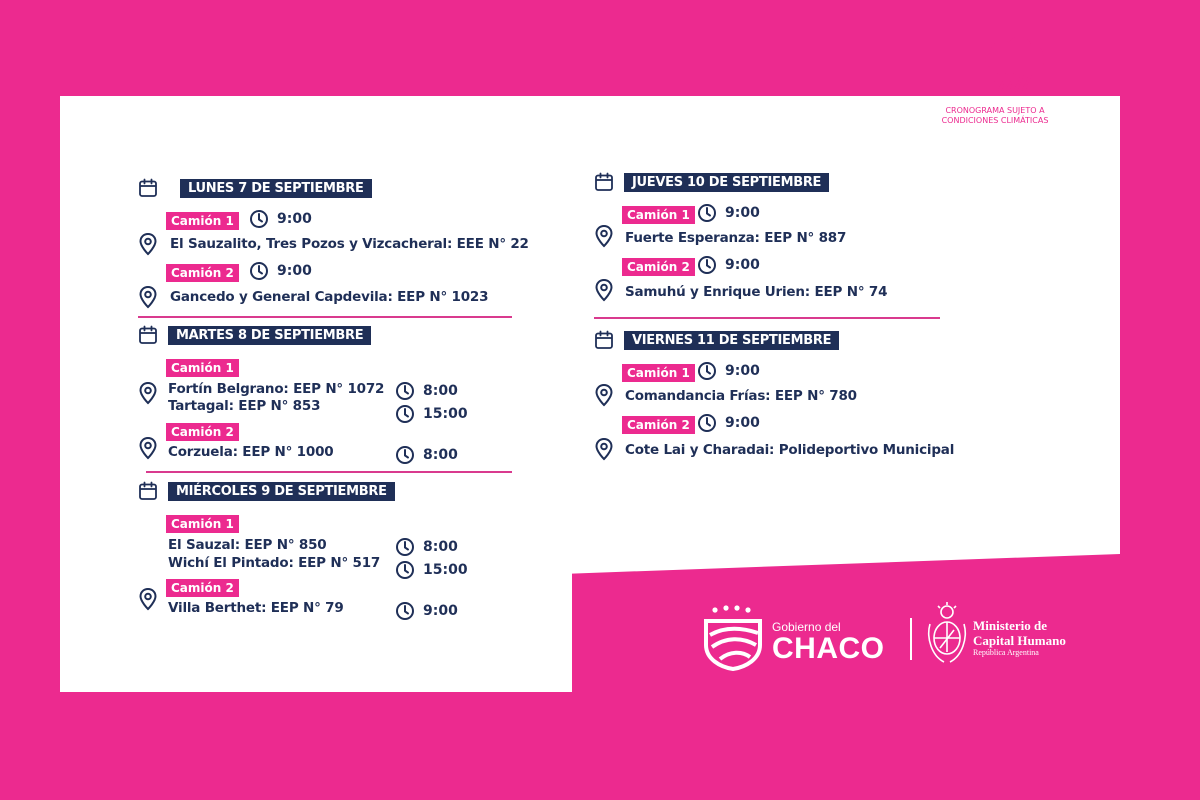 The width and height of the screenshot is (1200, 800). What do you see at coordinates (806, 627) in the screenshot?
I see `gobierno-text: Gobierno del` at bounding box center [806, 627].